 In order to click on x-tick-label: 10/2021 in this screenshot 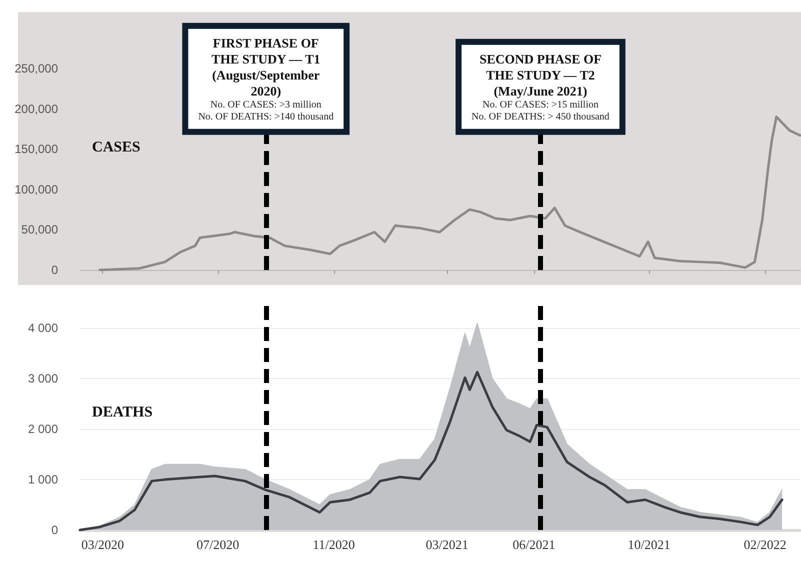, I will do `click(649, 544)`.